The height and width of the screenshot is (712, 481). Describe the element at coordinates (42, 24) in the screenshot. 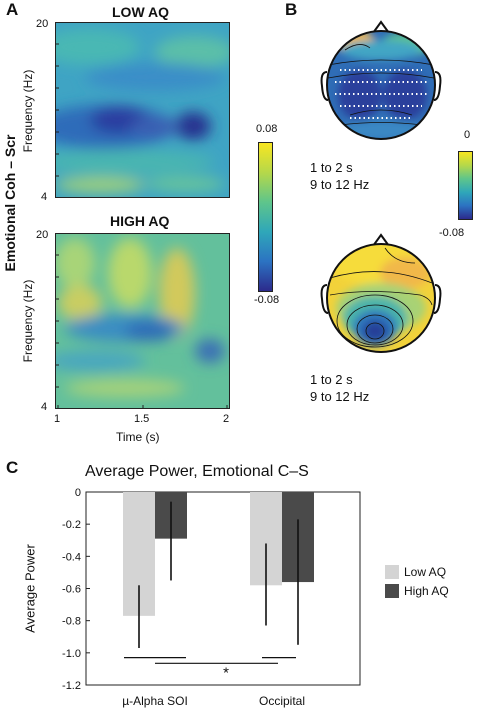

I see `spectrogram-top-ytick-20: 20` at that location.